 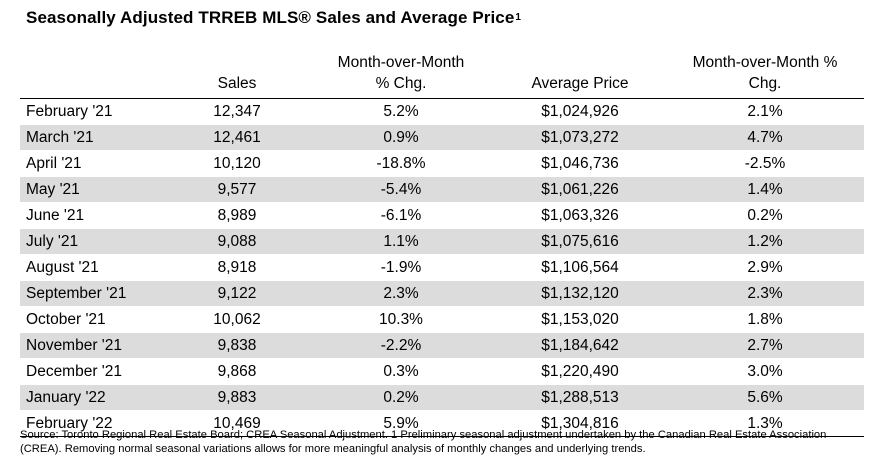 What do you see at coordinates (765, 267) in the screenshot?
I see `cell-price-chg: 2.9%` at bounding box center [765, 267].